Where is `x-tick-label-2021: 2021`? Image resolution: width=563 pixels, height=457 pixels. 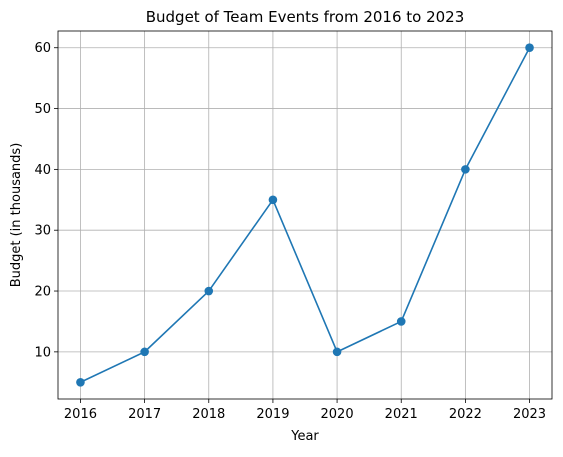
x-tick-label-2021: 2021 is located at coordinates (401, 414).